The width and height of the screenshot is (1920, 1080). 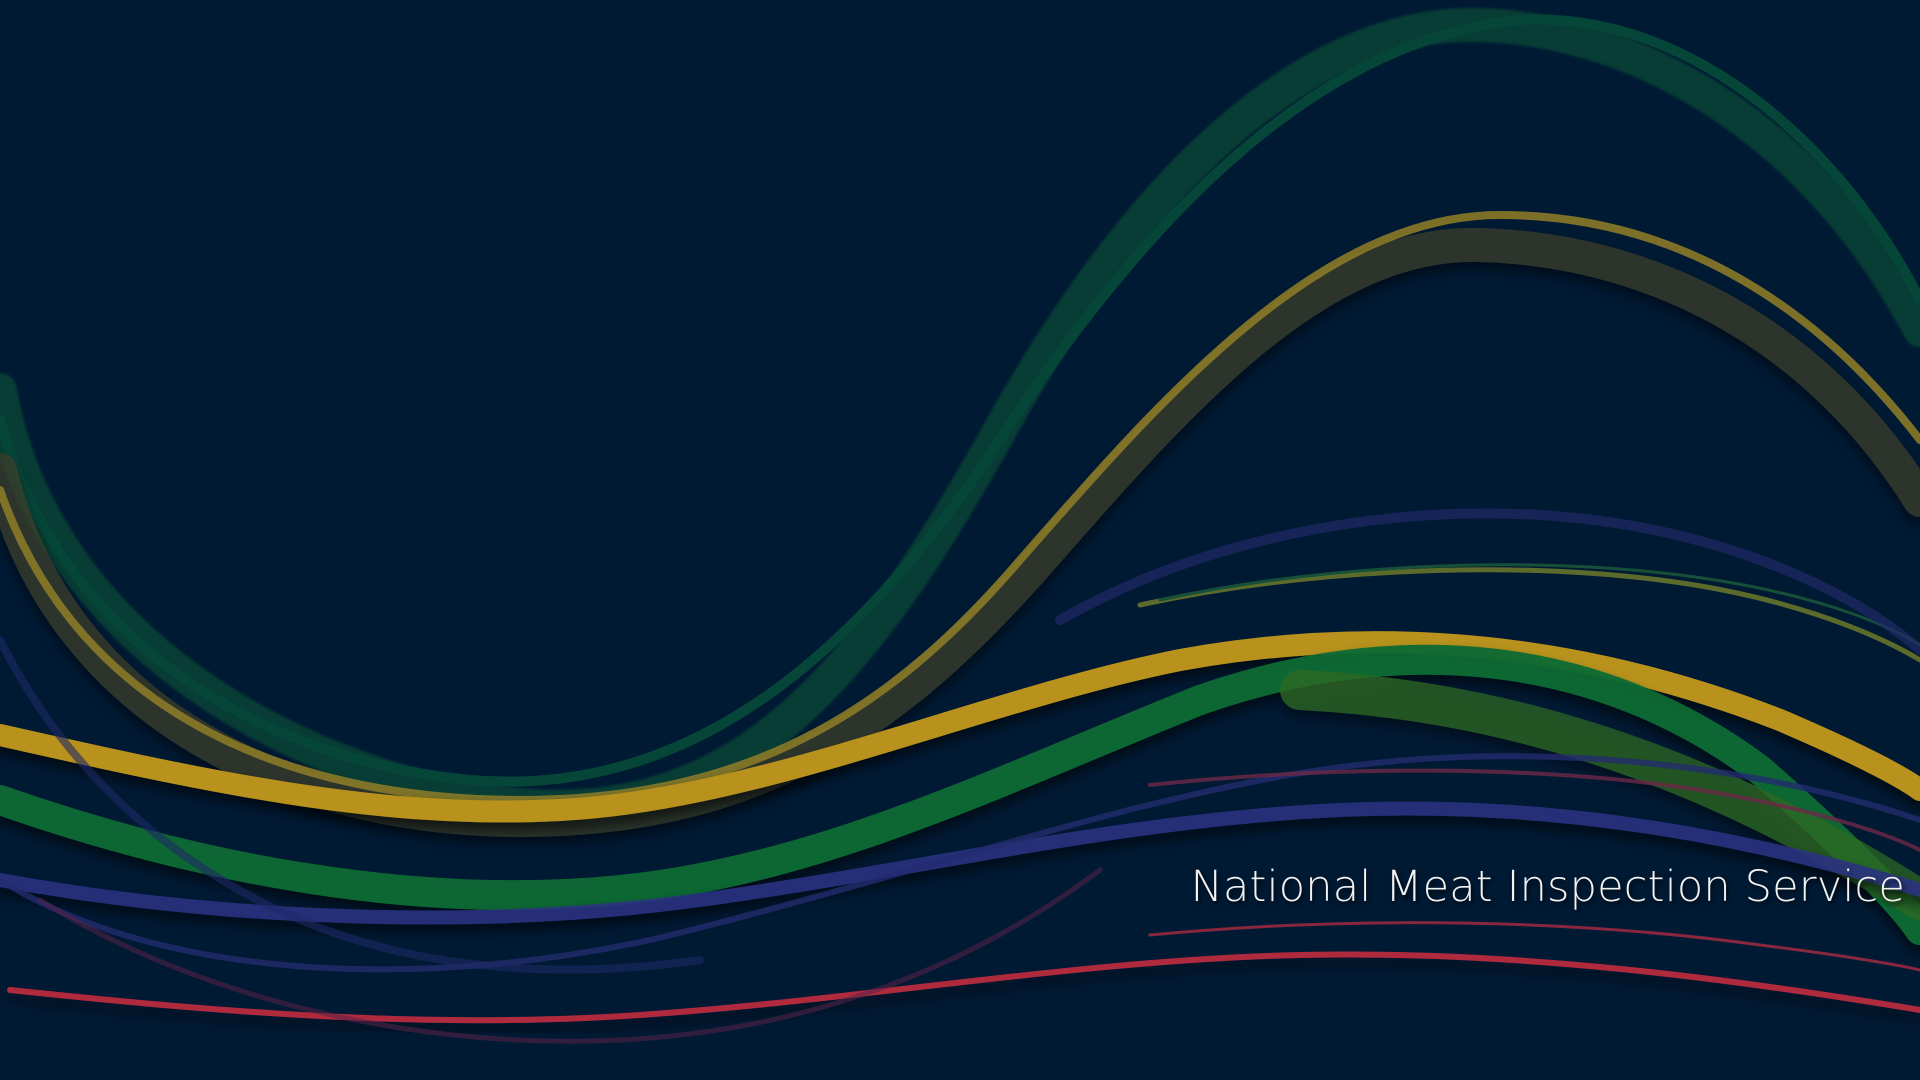 I want to click on thin-gold-line, so click(x=1528, y=613).